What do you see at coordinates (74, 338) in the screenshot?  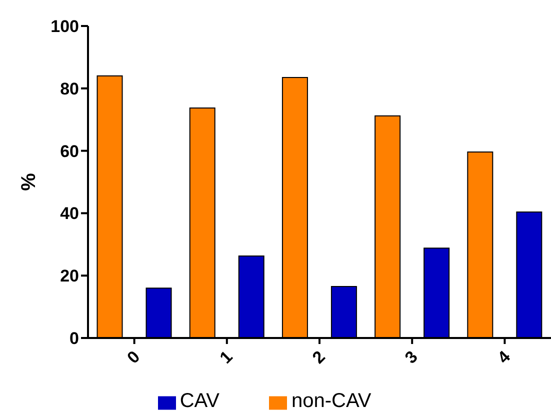 I see `y-tick-label: 0` at bounding box center [74, 338].